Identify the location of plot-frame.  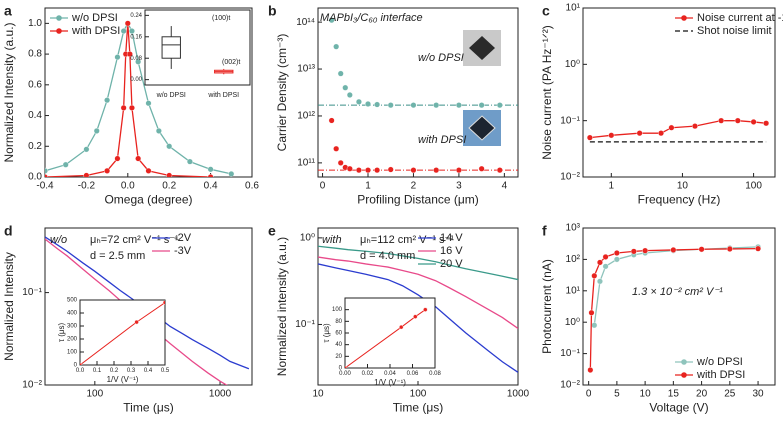
(148, 92).